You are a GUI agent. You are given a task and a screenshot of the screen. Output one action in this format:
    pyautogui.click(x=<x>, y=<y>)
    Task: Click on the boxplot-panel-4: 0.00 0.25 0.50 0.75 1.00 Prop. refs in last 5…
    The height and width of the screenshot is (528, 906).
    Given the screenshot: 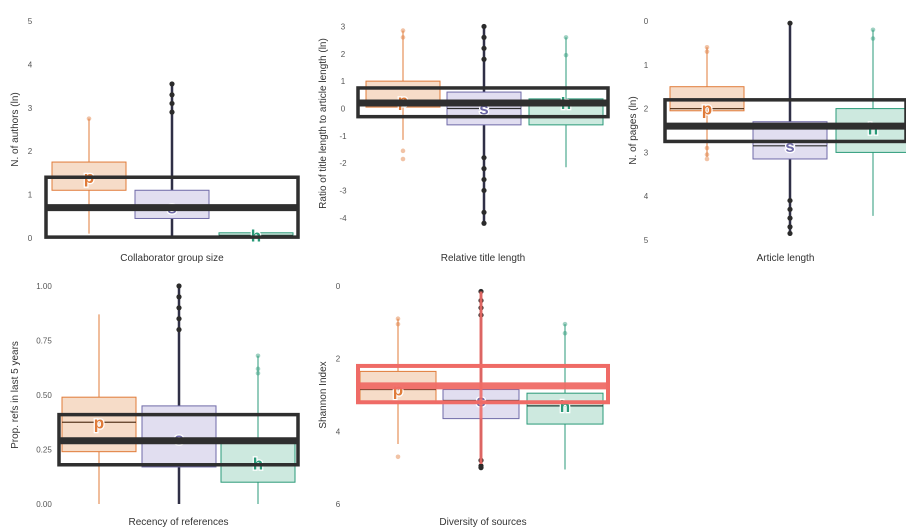 What is the action you would take?
    pyautogui.click(x=155, y=405)
    